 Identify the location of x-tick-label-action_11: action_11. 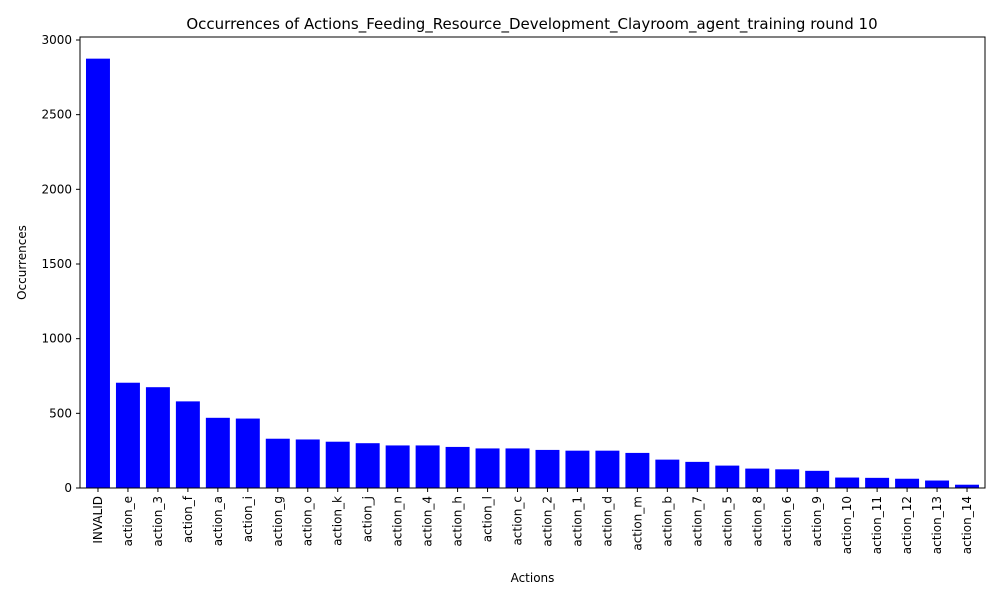
(877, 525).